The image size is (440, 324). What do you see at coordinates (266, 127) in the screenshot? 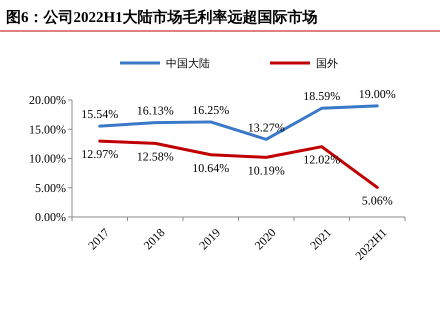
I see `data-label: 13.27%` at bounding box center [266, 127].